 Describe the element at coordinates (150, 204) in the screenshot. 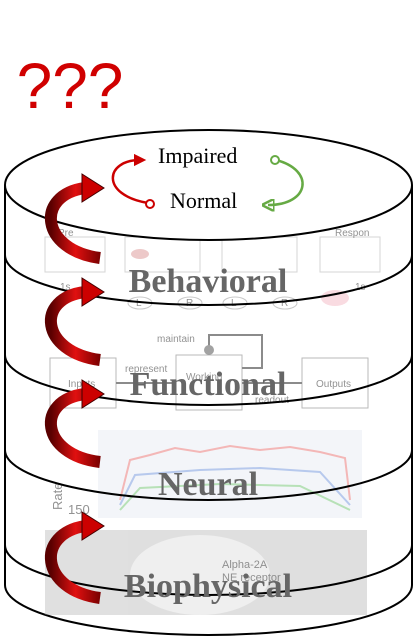

I see `impair-start` at that location.